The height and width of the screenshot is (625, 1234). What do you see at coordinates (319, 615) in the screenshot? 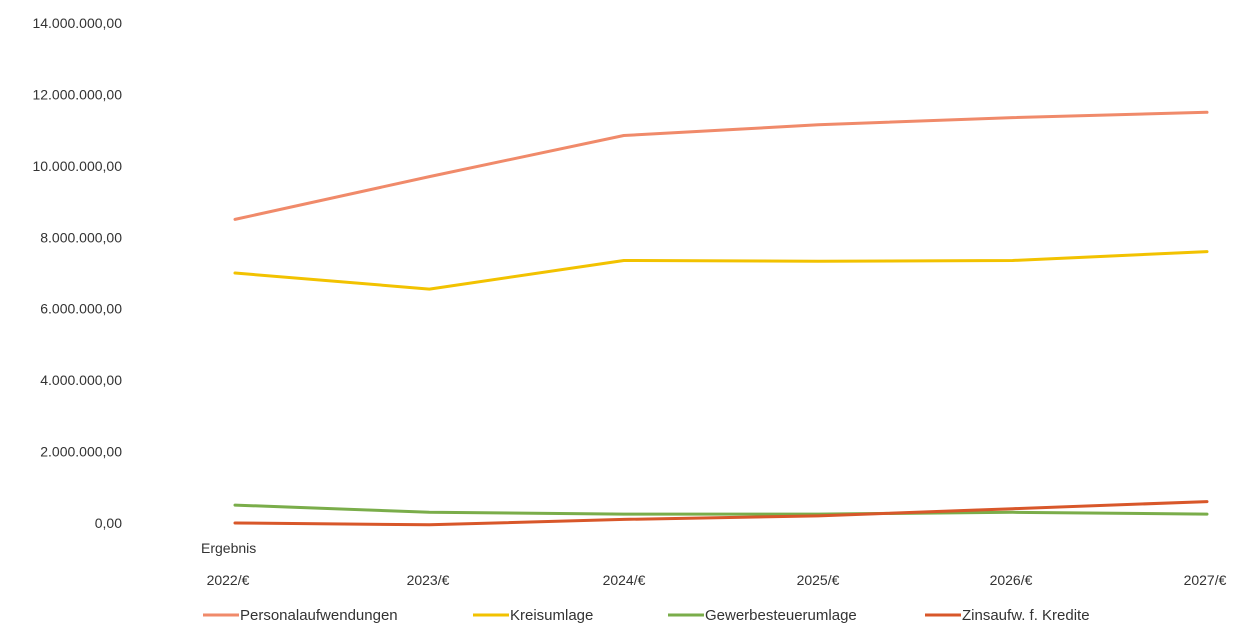
I see `legend-label: Personalaufwendungen` at bounding box center [319, 615].